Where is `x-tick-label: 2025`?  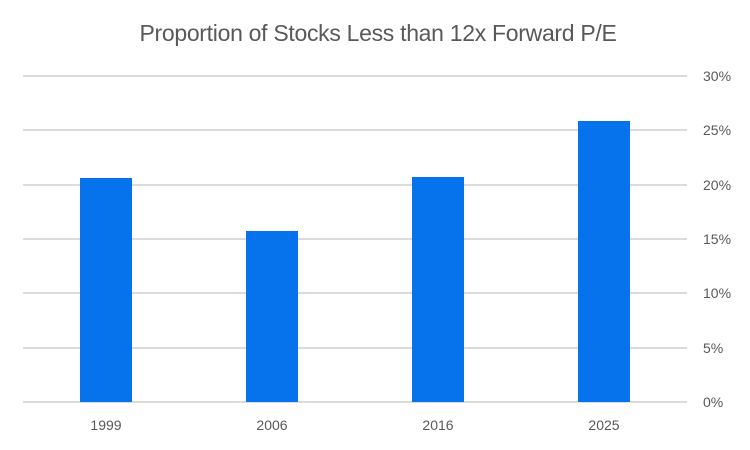
x-tick-label: 2025 is located at coordinates (604, 425).